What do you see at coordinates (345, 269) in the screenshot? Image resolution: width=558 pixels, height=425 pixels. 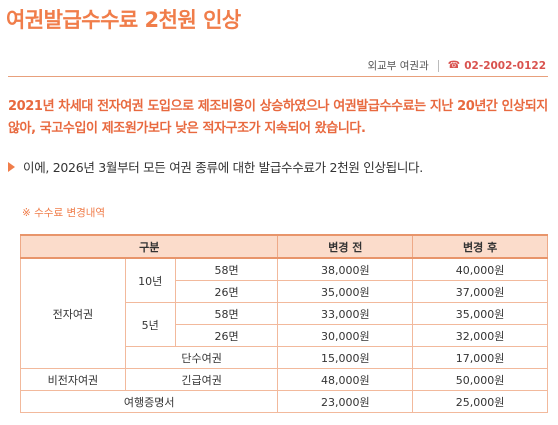 I see `fee-before: 38,000원` at bounding box center [345, 269].